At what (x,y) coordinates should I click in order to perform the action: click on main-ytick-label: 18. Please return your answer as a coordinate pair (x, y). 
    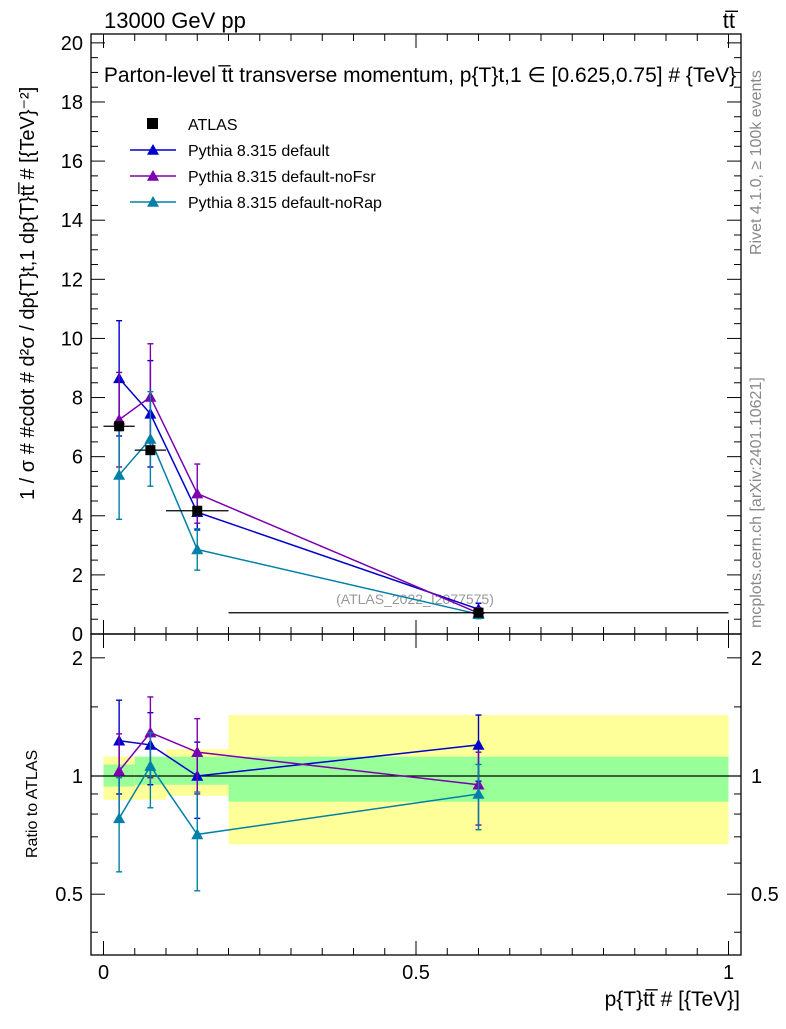
    Looking at the image, I should click on (72, 103).